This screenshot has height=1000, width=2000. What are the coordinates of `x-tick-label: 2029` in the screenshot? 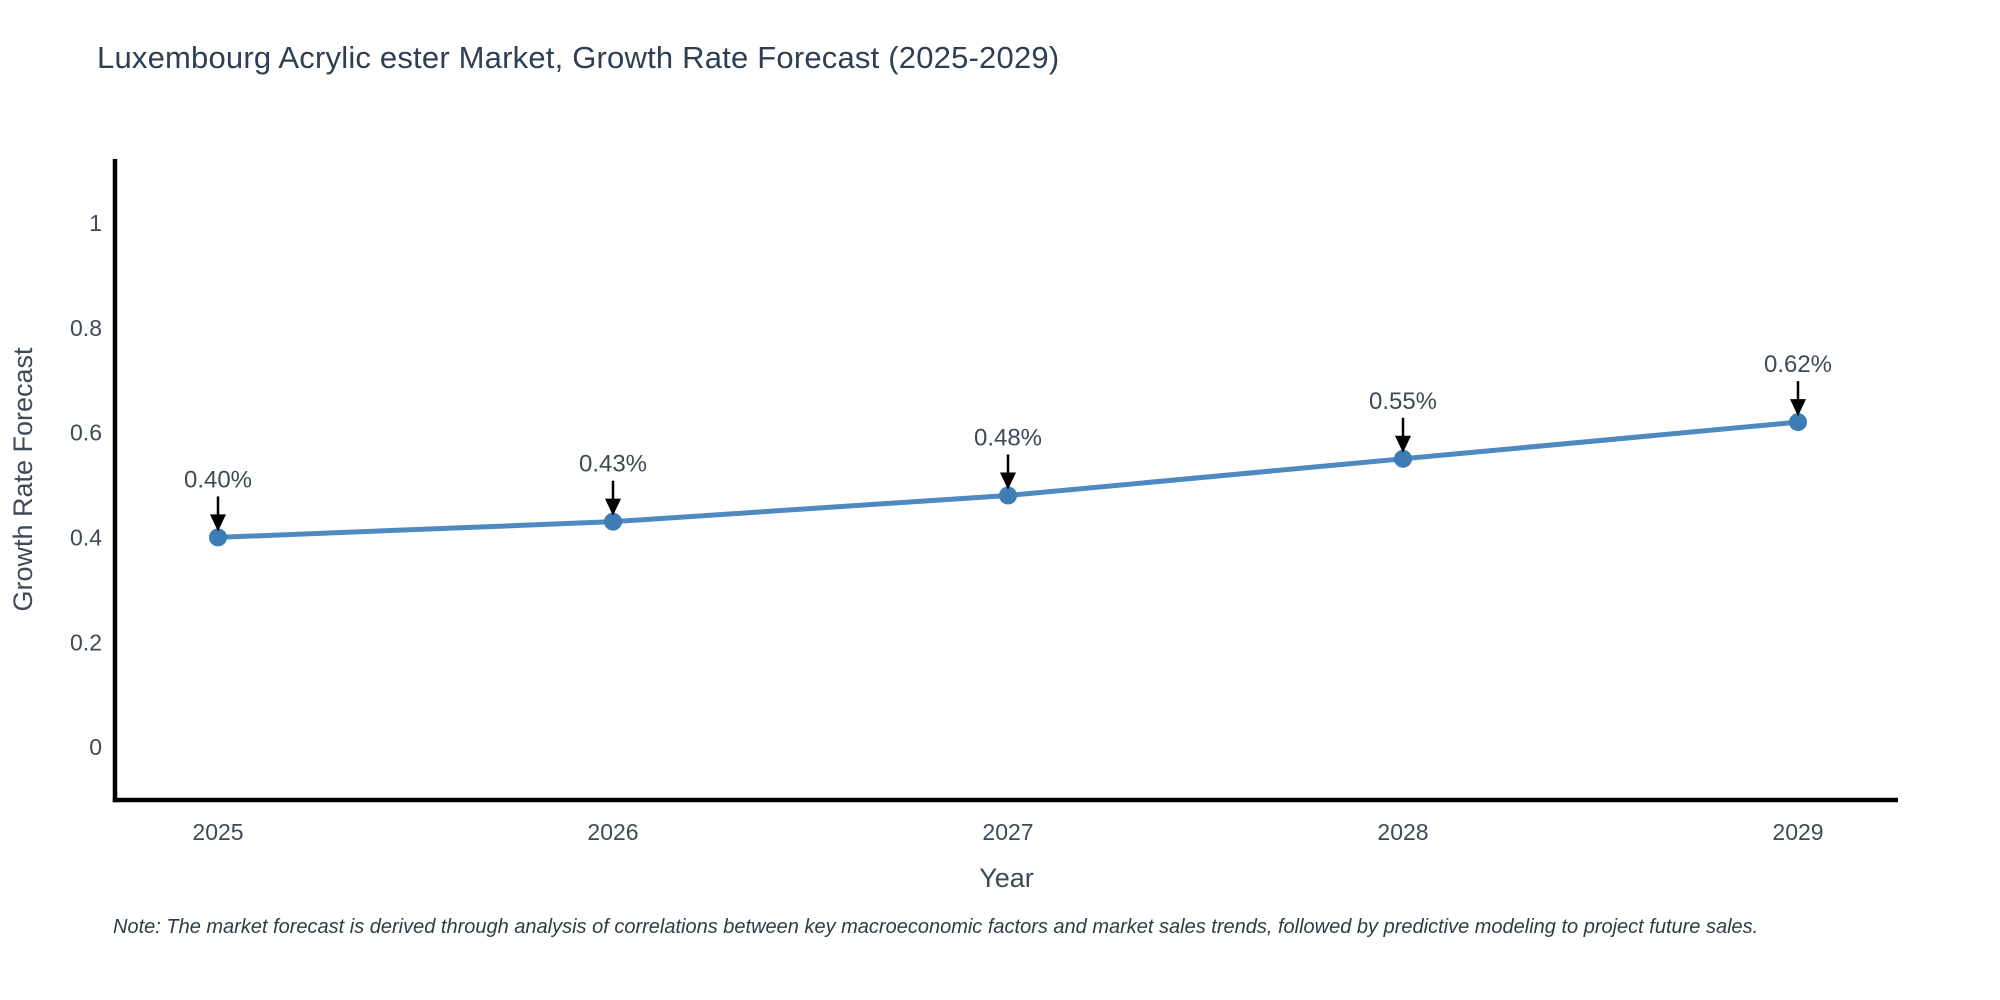 It's located at (1797, 832).